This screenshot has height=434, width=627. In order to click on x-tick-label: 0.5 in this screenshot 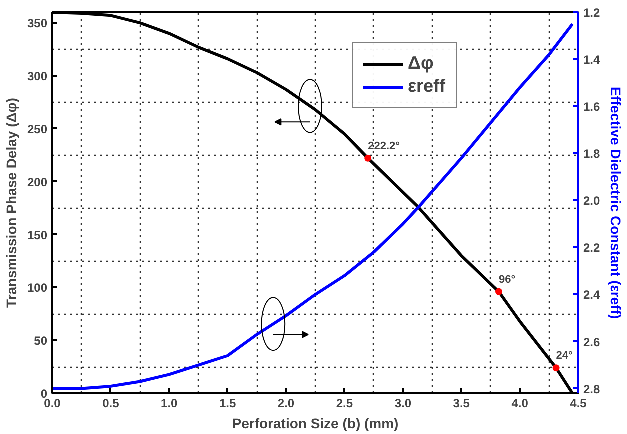, I will do `click(111, 403)`.